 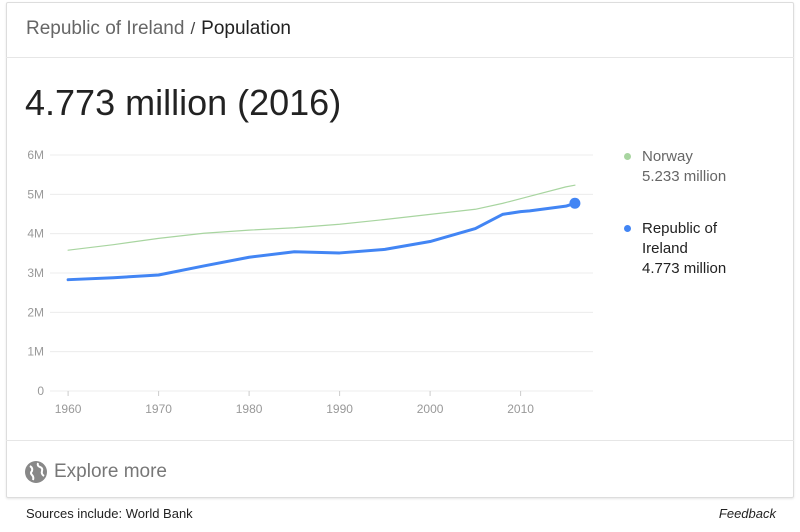 I want to click on x-tick-label: 2010, so click(x=520, y=409).